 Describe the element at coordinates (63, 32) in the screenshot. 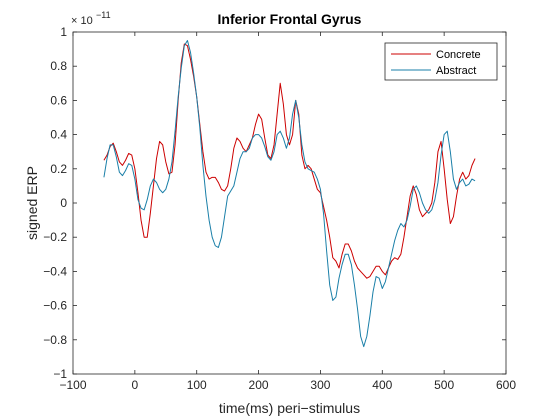

I see `y-tick-label: 1` at that location.